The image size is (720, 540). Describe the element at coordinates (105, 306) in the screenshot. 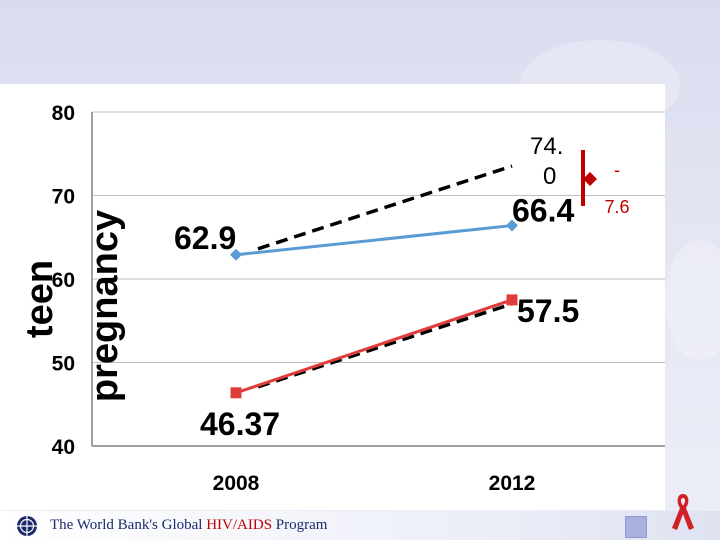

I see `y-axis-label-line: pregnancy` at that location.